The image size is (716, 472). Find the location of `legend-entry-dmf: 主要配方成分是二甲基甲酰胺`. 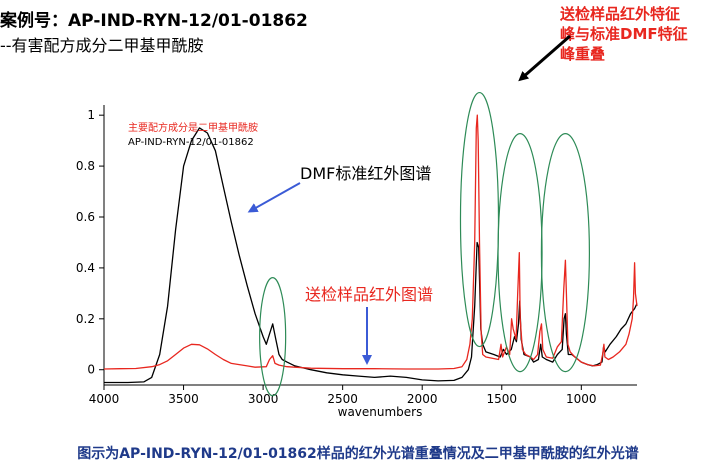

legend-entry-dmf: 主要配方成分是二甲基甲酰胺 is located at coordinates (193, 127).